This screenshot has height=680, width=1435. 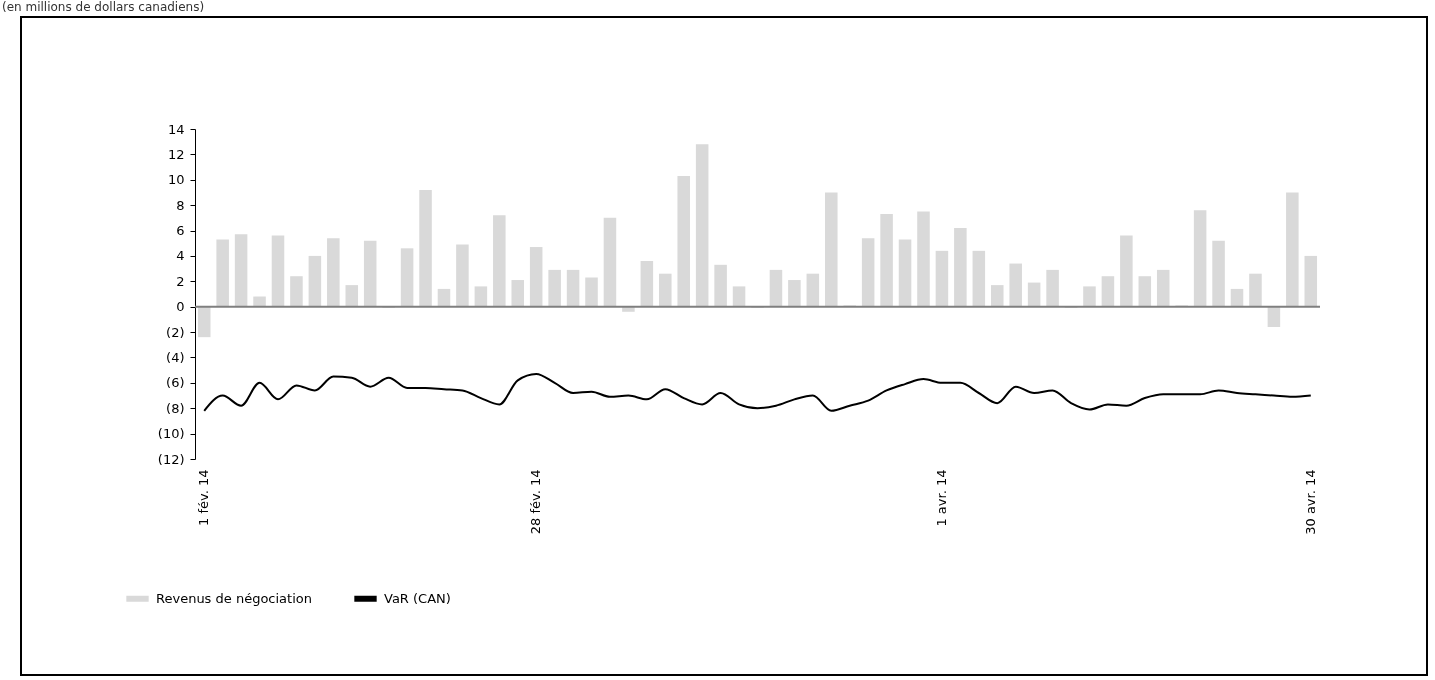 What do you see at coordinates (175, 408) in the screenshot?
I see `y-tick-label: (8)` at bounding box center [175, 408].